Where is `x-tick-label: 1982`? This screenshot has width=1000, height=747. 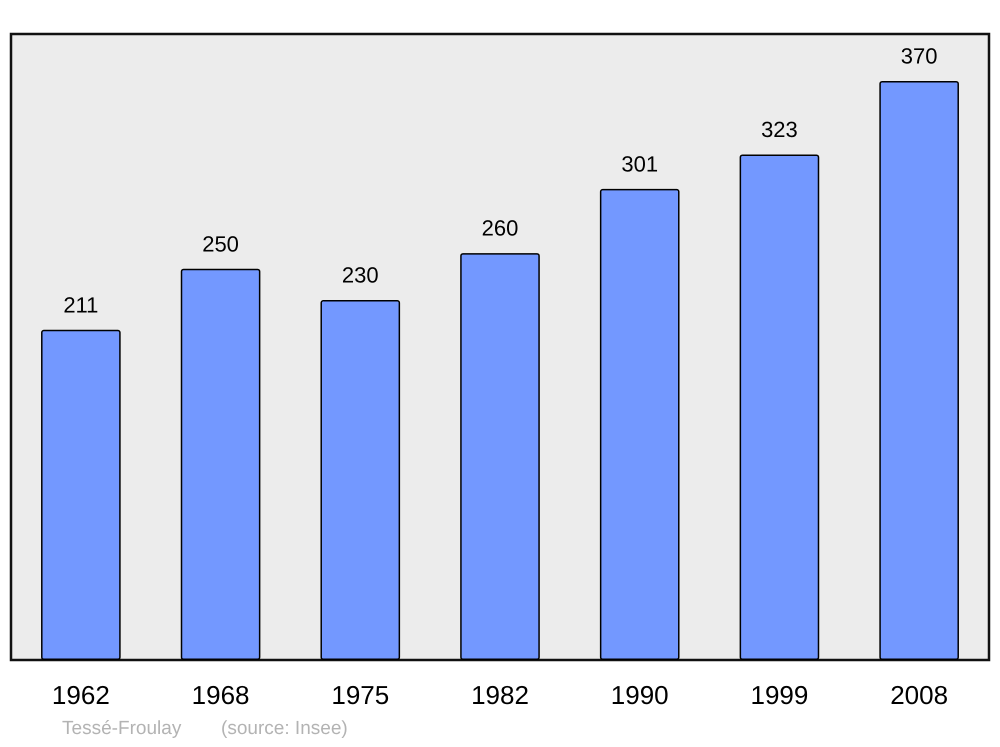 x-tick-label: 1982 is located at coordinates (500, 695).